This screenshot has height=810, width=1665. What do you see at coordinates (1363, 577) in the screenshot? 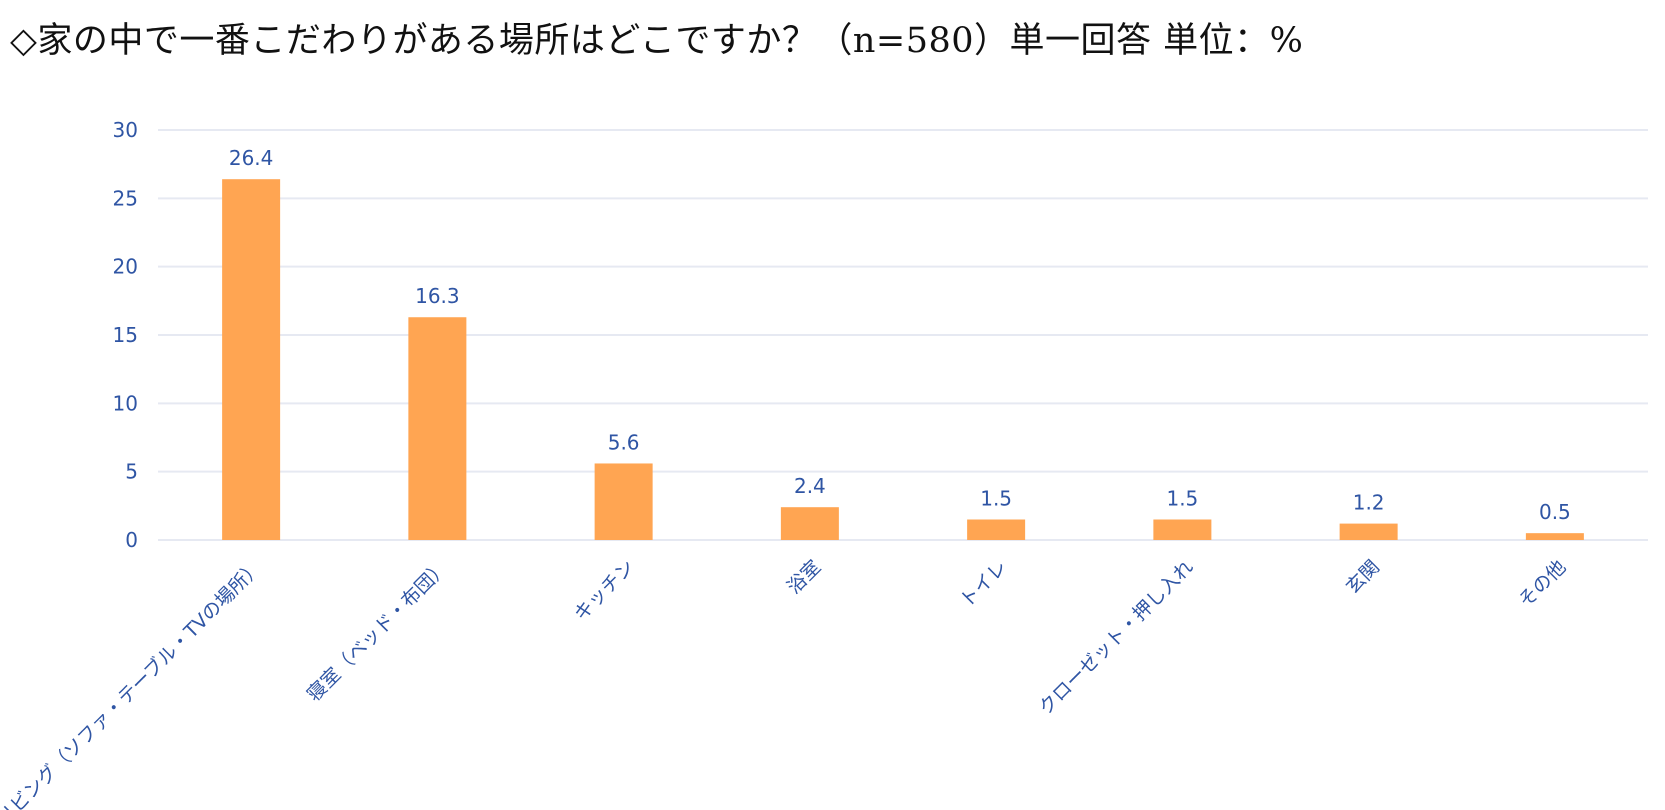
I see `x-tick-label: 玄関` at bounding box center [1363, 577].